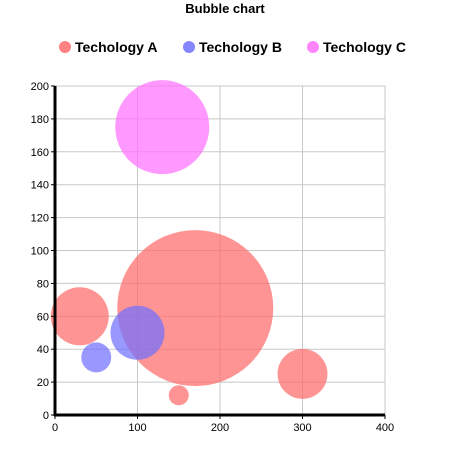 This screenshot has height=455, width=450. I want to click on x-tick-label: 0, so click(55, 428).